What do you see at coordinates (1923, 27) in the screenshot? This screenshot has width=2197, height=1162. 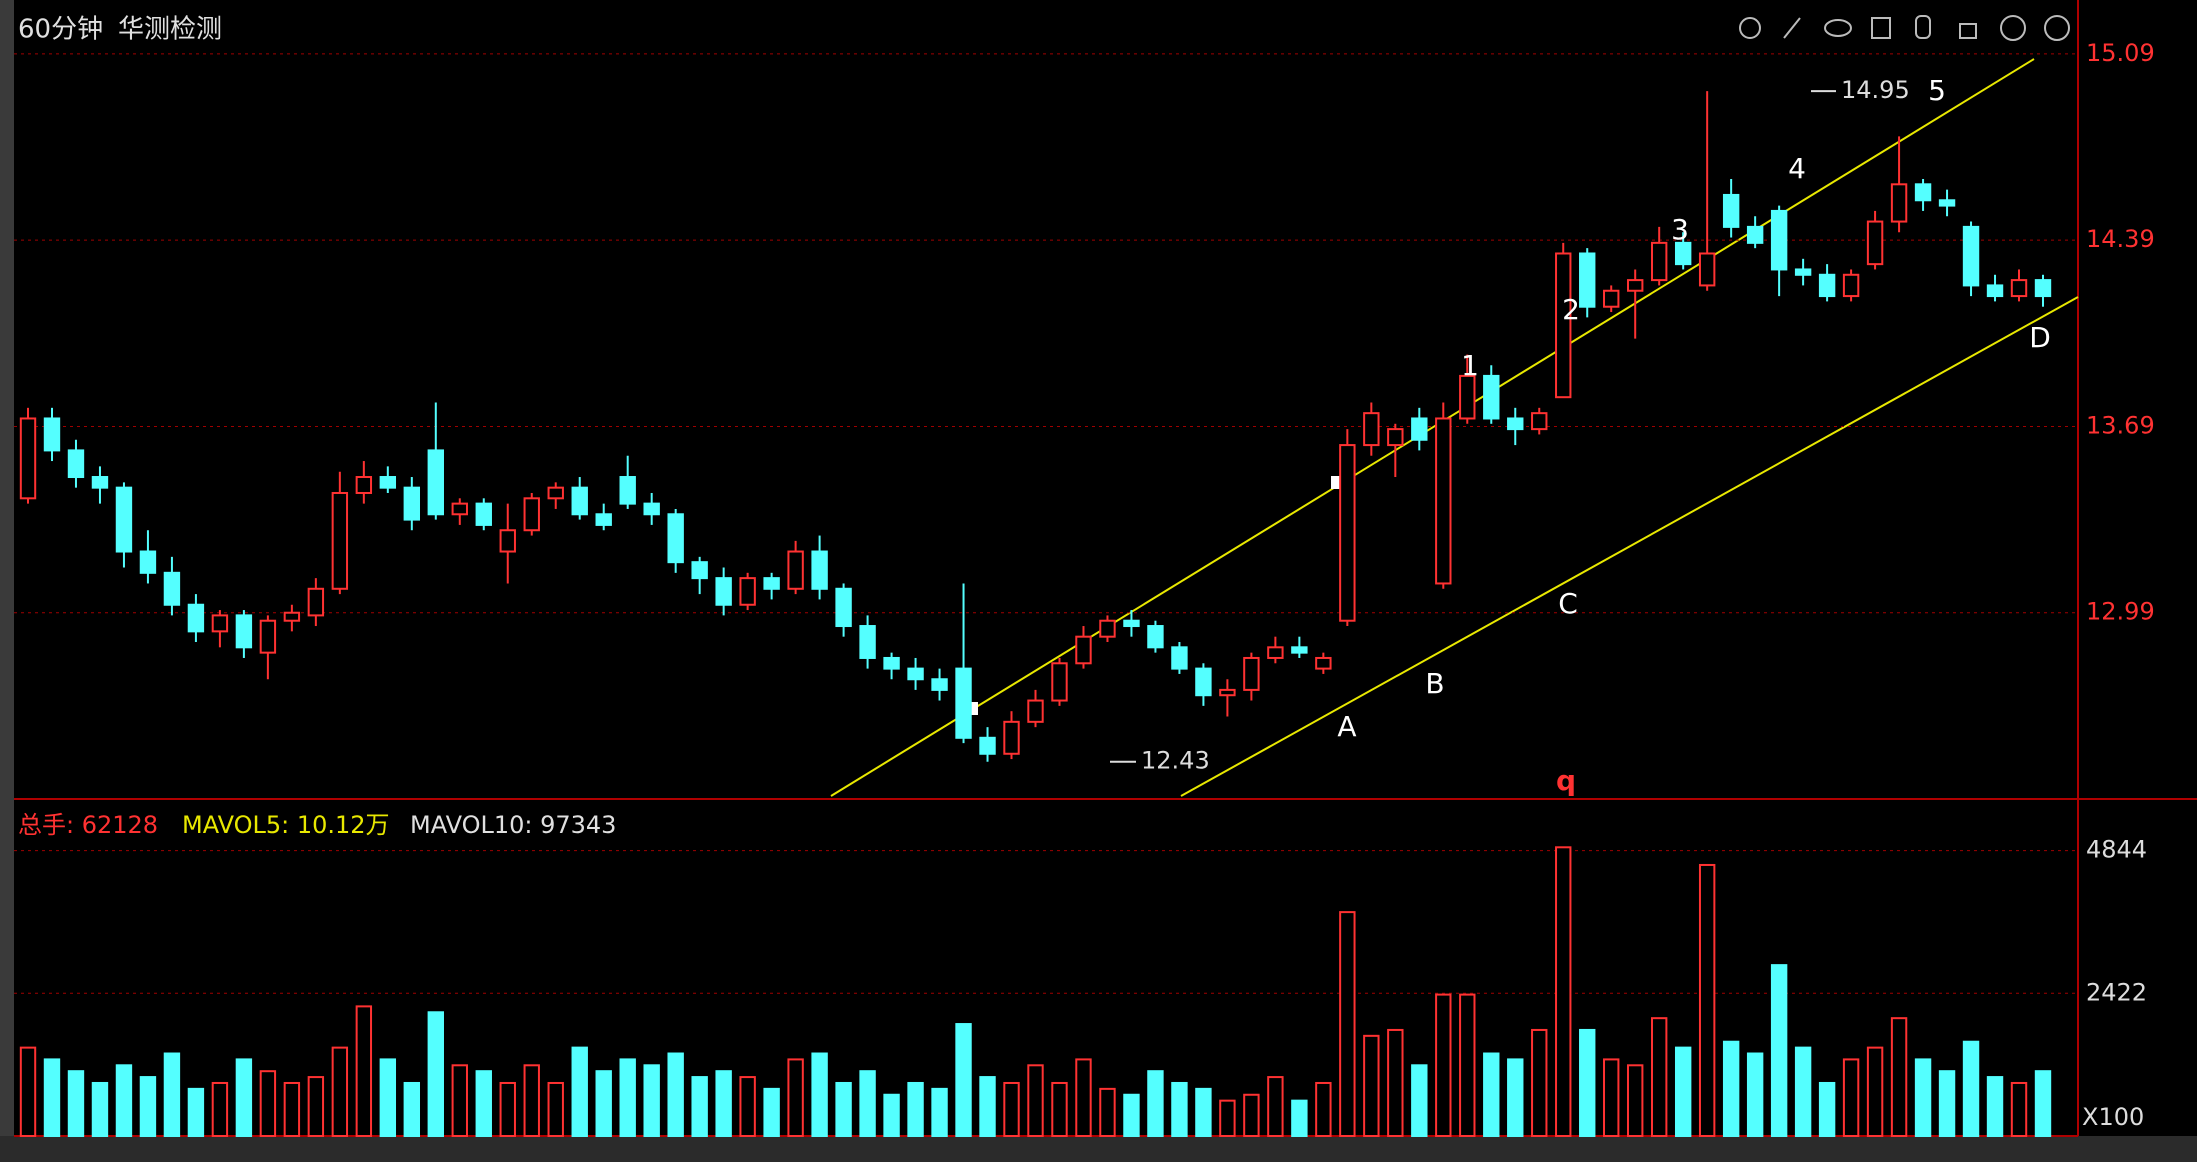 I see `hand-icon` at bounding box center [1923, 27].